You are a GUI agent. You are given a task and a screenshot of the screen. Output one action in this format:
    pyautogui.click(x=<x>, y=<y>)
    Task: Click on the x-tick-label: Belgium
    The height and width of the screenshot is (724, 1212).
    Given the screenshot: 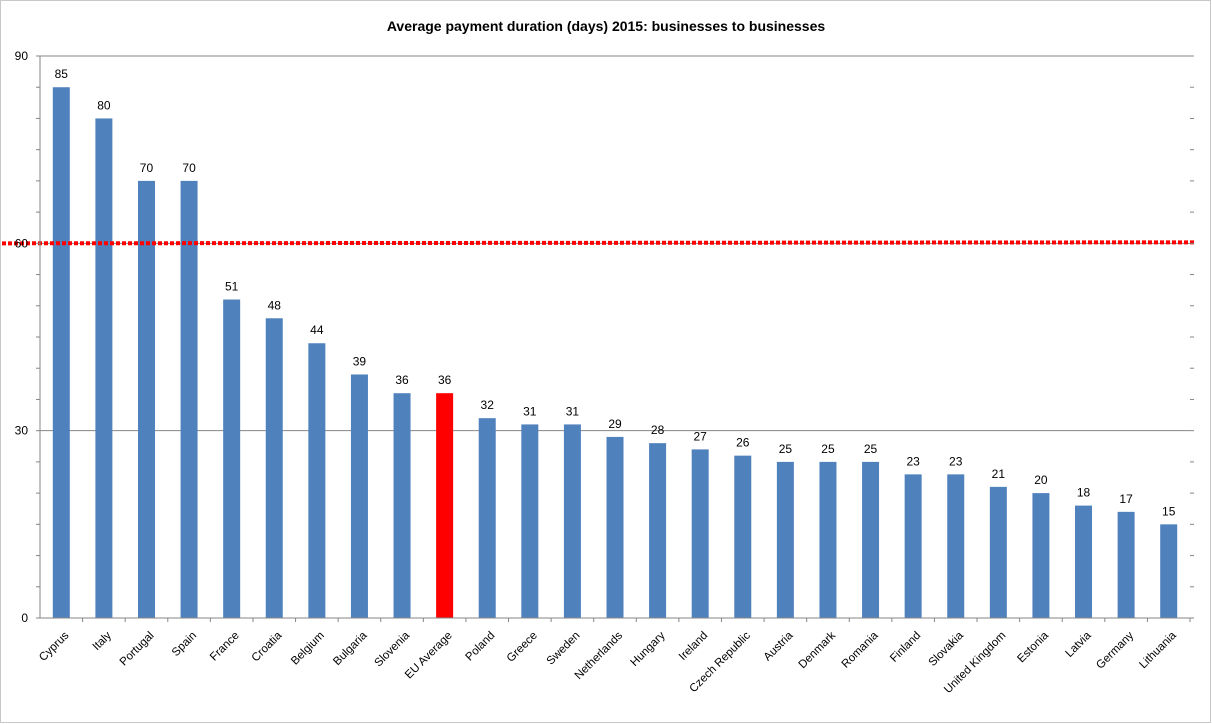 What is the action you would take?
    pyautogui.click(x=308, y=649)
    